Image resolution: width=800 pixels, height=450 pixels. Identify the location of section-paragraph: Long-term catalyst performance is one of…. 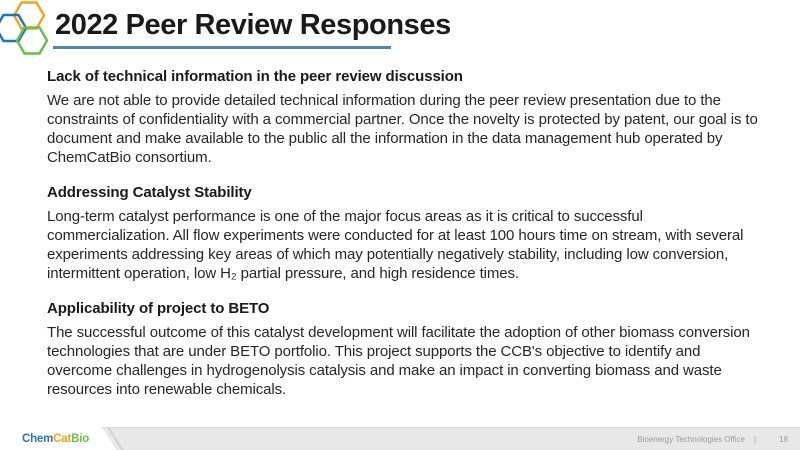
(395, 245).